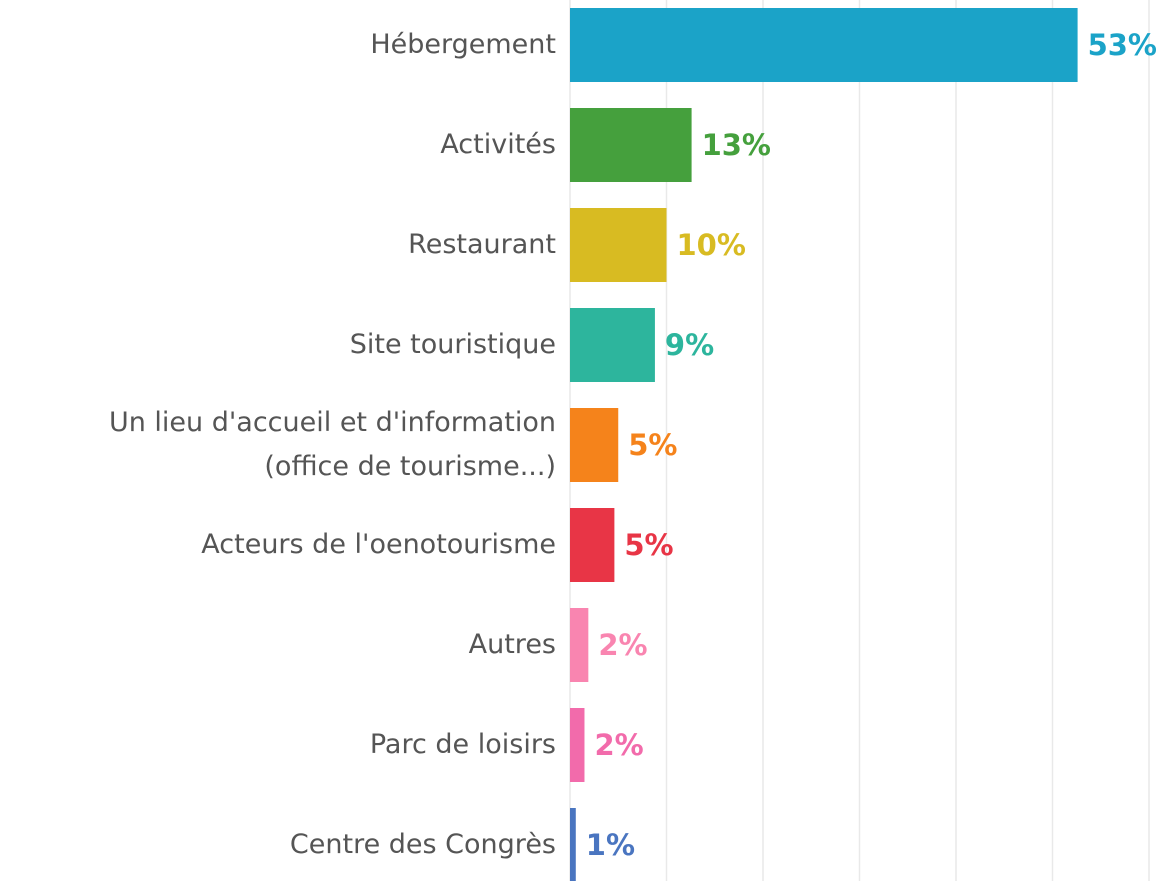 The width and height of the screenshot is (1173, 881). Describe the element at coordinates (378, 544) in the screenshot. I see `category-label: Acteurs de l'oenotourisme` at that location.